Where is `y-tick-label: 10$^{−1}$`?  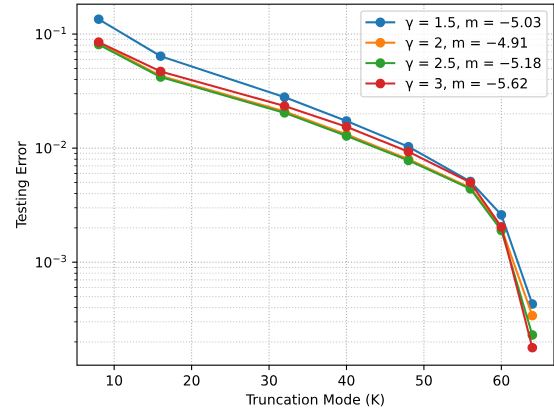
y-tick-label: 10$^{−1}$ is located at coordinates (51, 33).